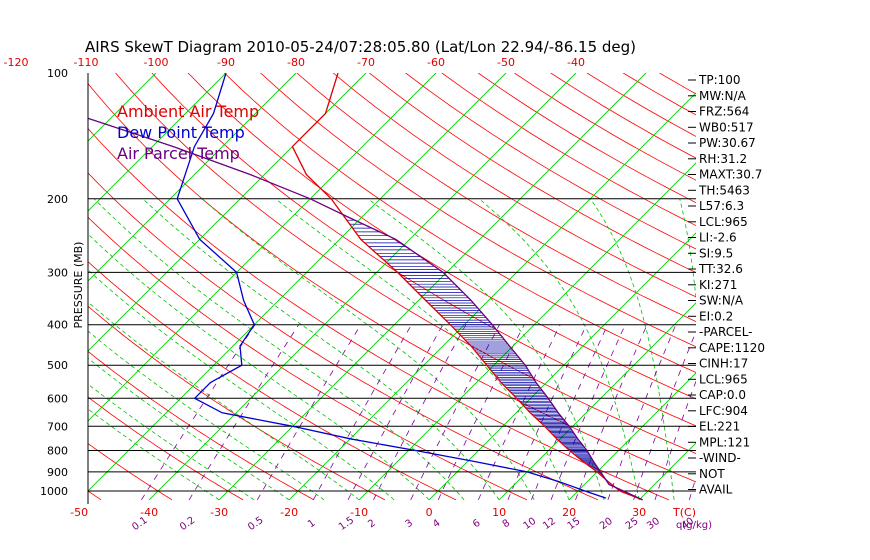  Describe the element at coordinates (721, 206) in the screenshot. I see `stability-index-label: L57:6.3` at that location.